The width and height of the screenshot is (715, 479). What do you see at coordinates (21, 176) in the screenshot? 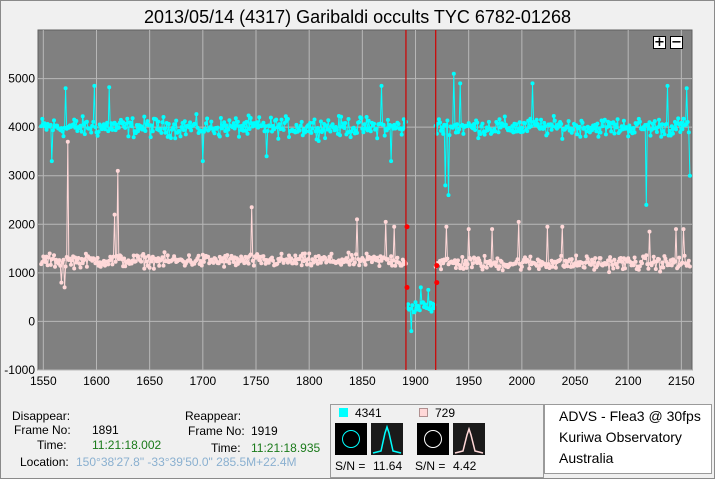
I see `y-tick-label: 3000` at bounding box center [21, 176].